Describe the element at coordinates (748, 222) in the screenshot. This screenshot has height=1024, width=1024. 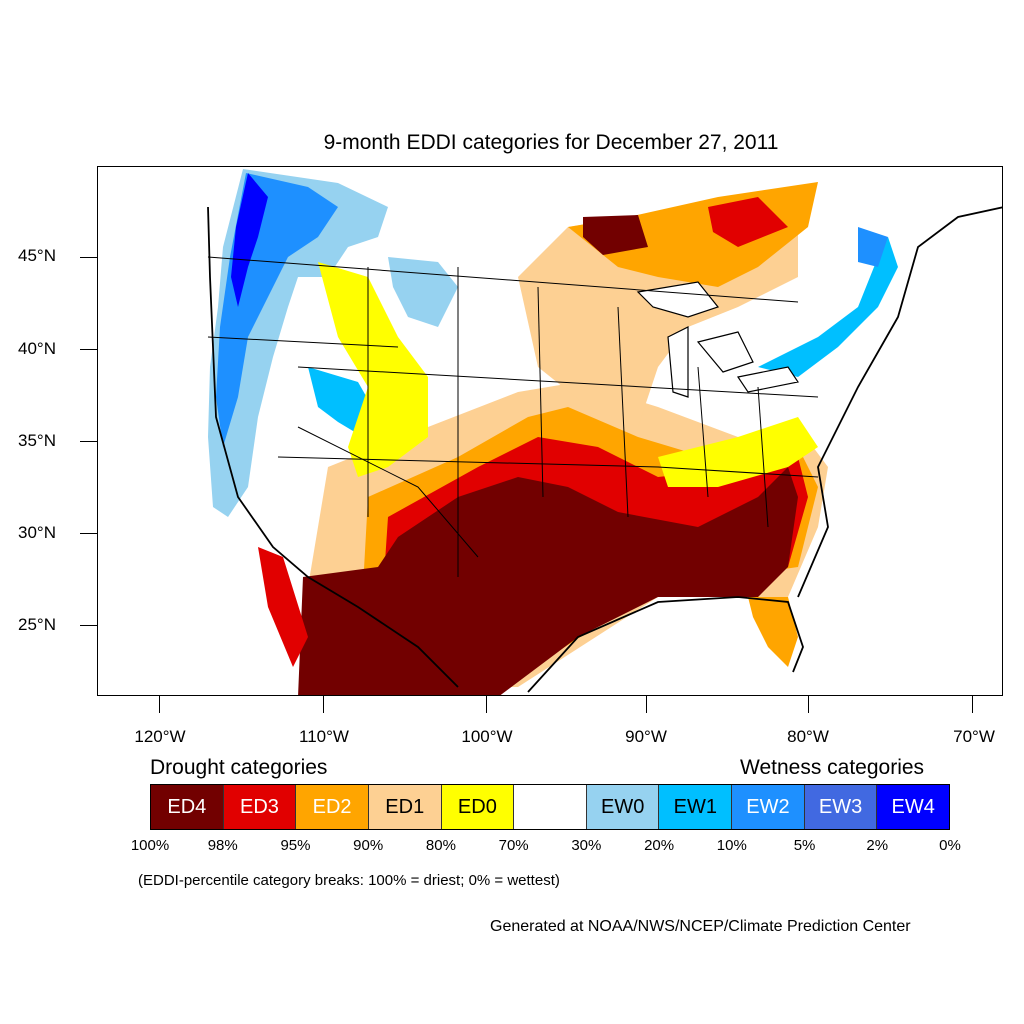
I see `drought-region-north-ed3` at that location.